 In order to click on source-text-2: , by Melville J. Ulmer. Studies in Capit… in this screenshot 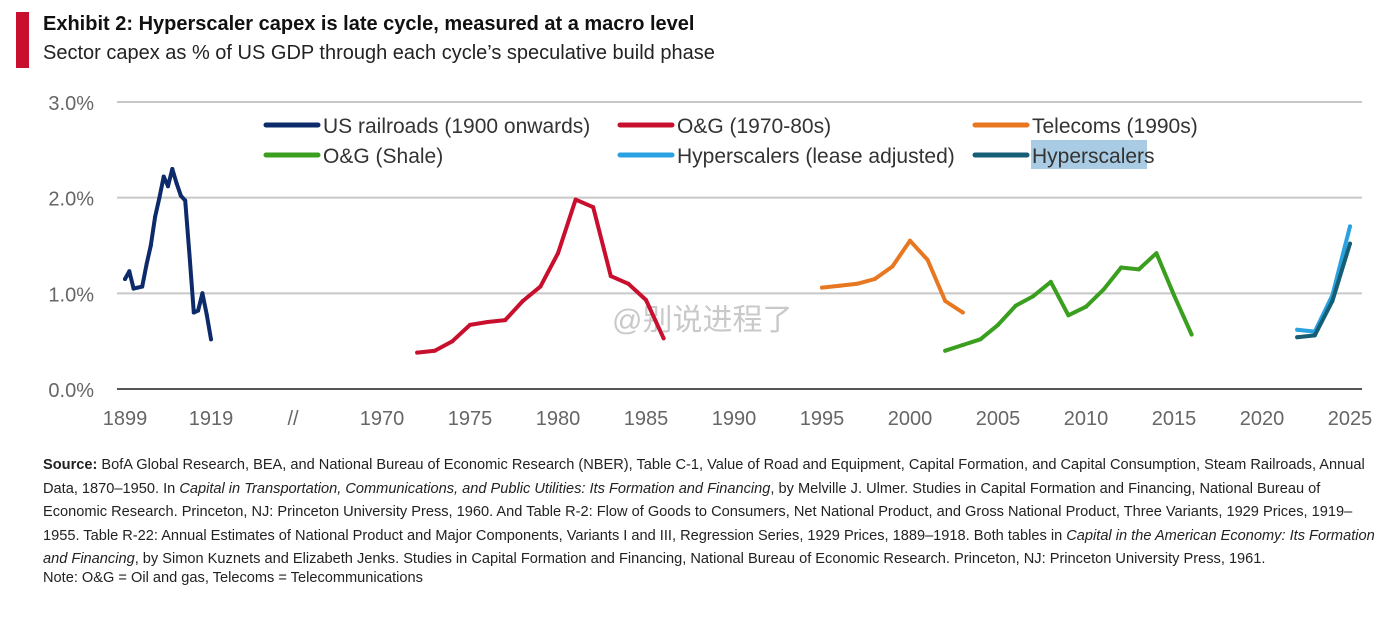, I will do `click(698, 512)`.